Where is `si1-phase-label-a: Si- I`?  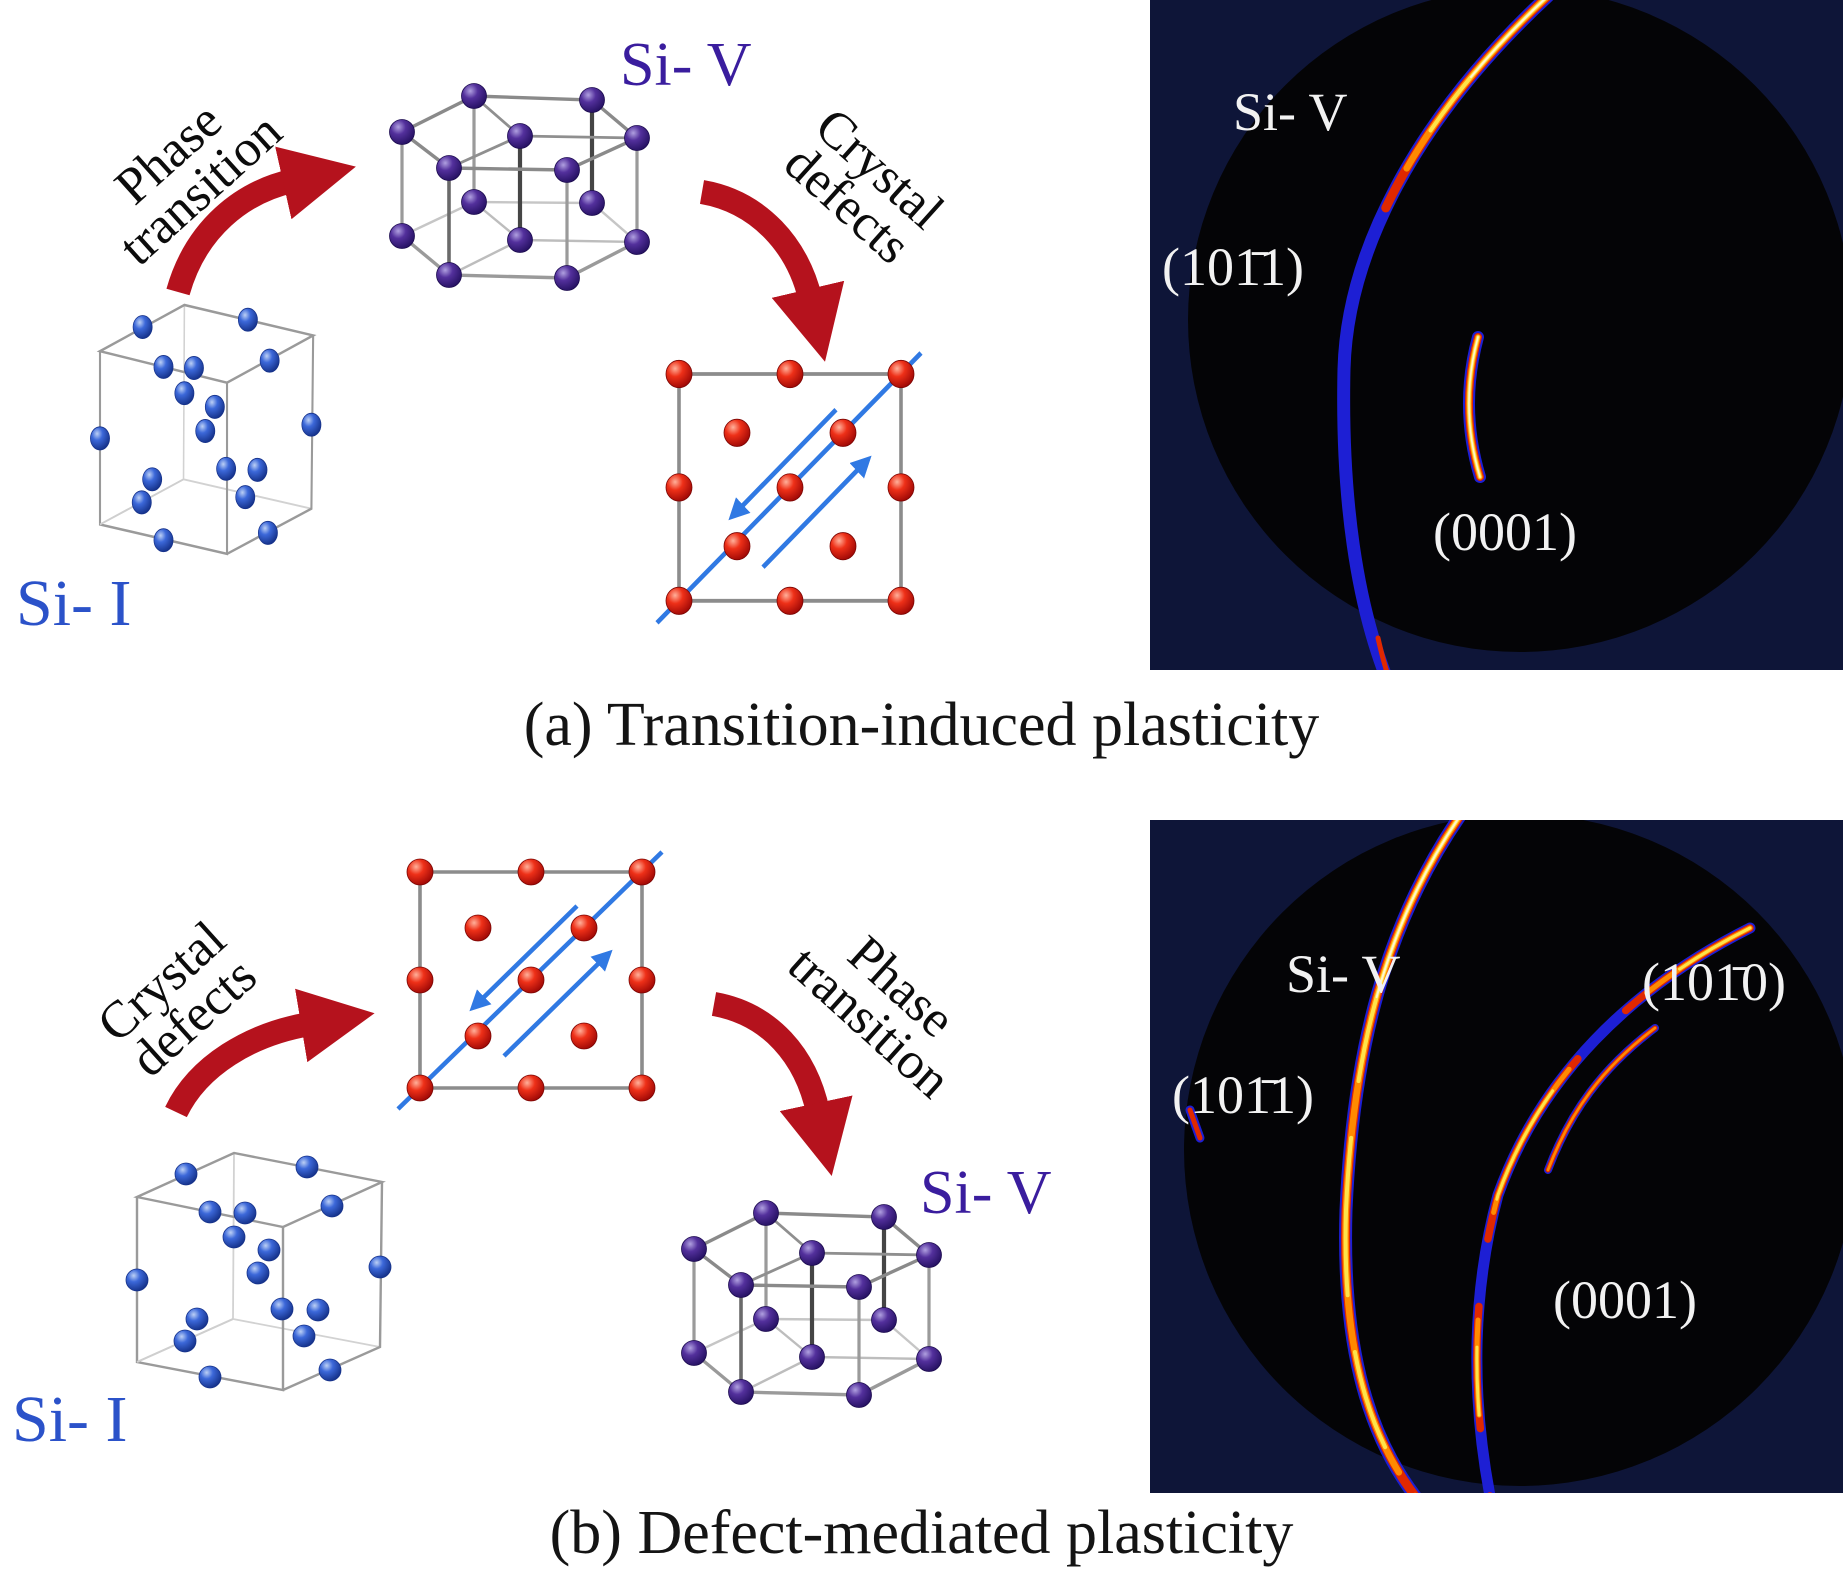
si1-phase-label-a: Si- I is located at coordinates (74, 603).